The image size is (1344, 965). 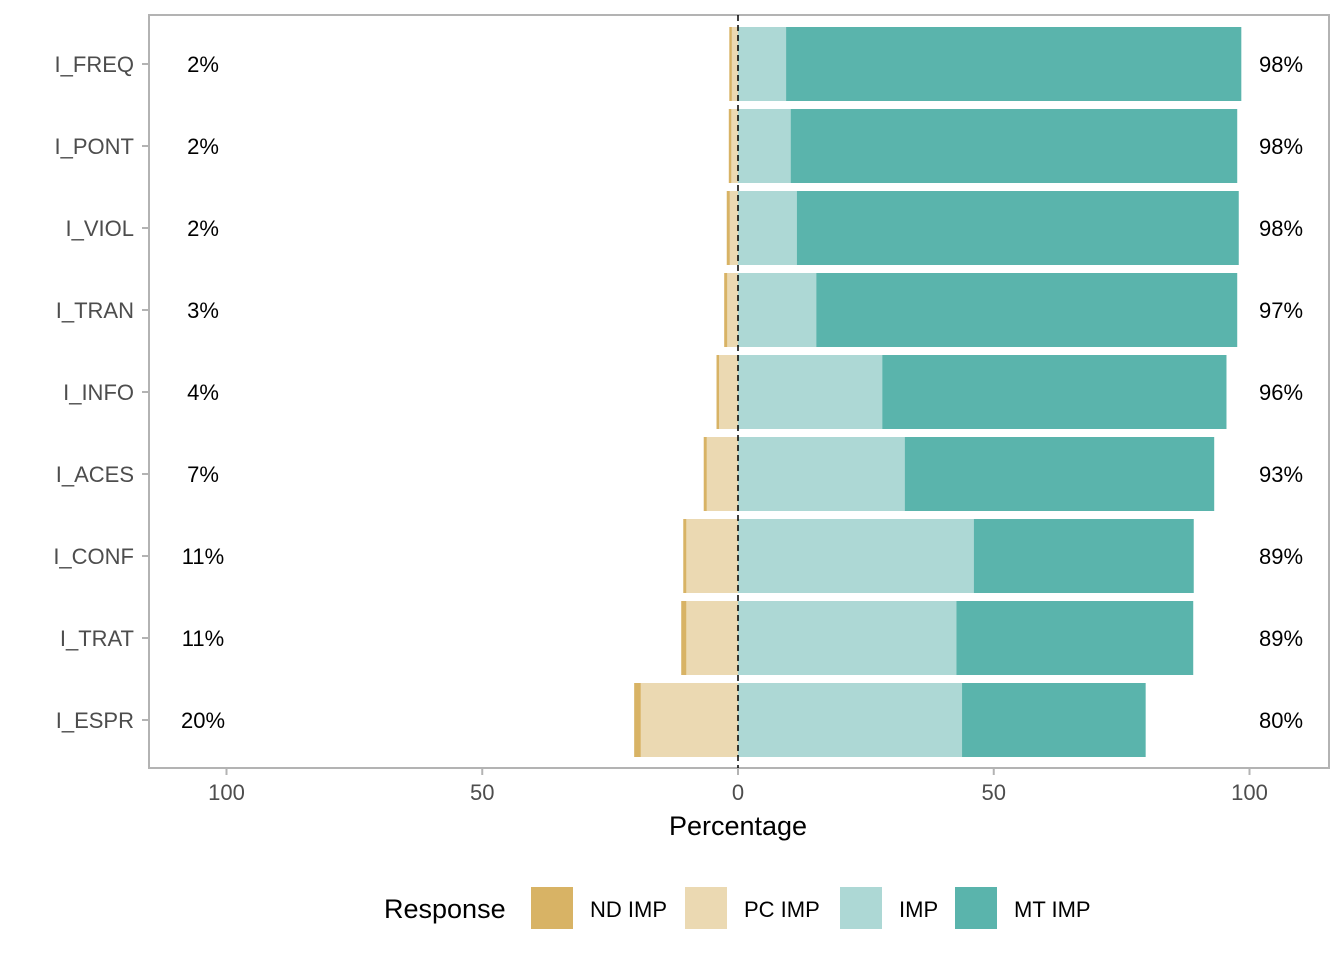 I want to click on bar-pc-imp-i_conf, so click(x=712, y=556).